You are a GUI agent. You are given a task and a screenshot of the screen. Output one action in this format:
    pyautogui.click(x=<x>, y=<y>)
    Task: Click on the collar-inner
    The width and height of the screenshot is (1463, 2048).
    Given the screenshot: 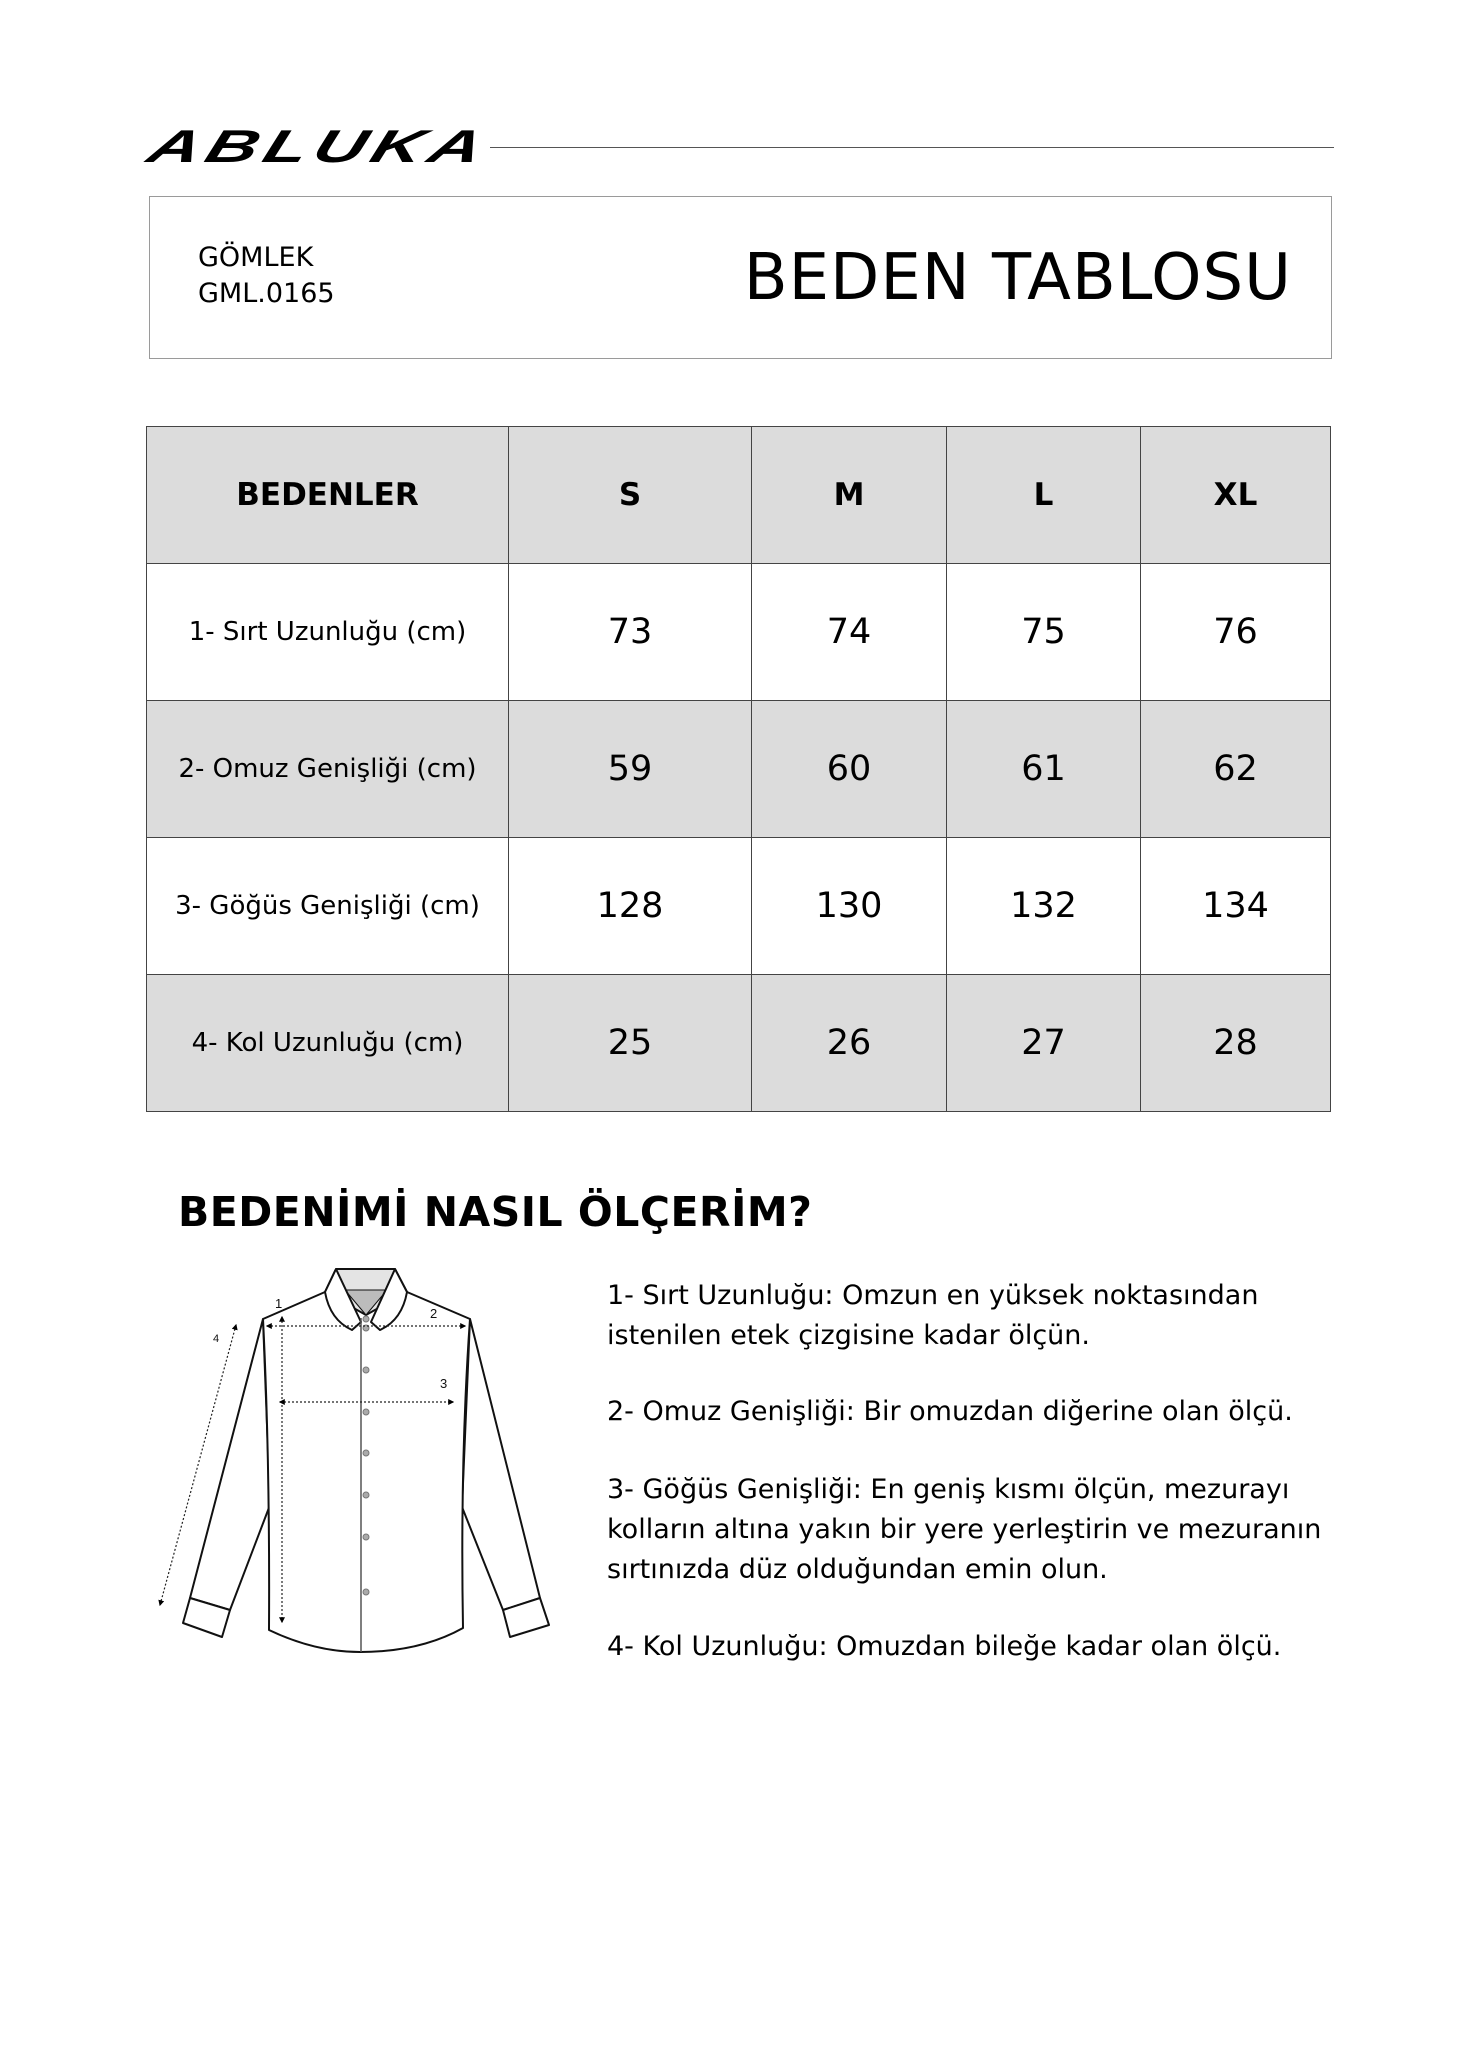 What is the action you would take?
    pyautogui.click(x=366, y=1302)
    